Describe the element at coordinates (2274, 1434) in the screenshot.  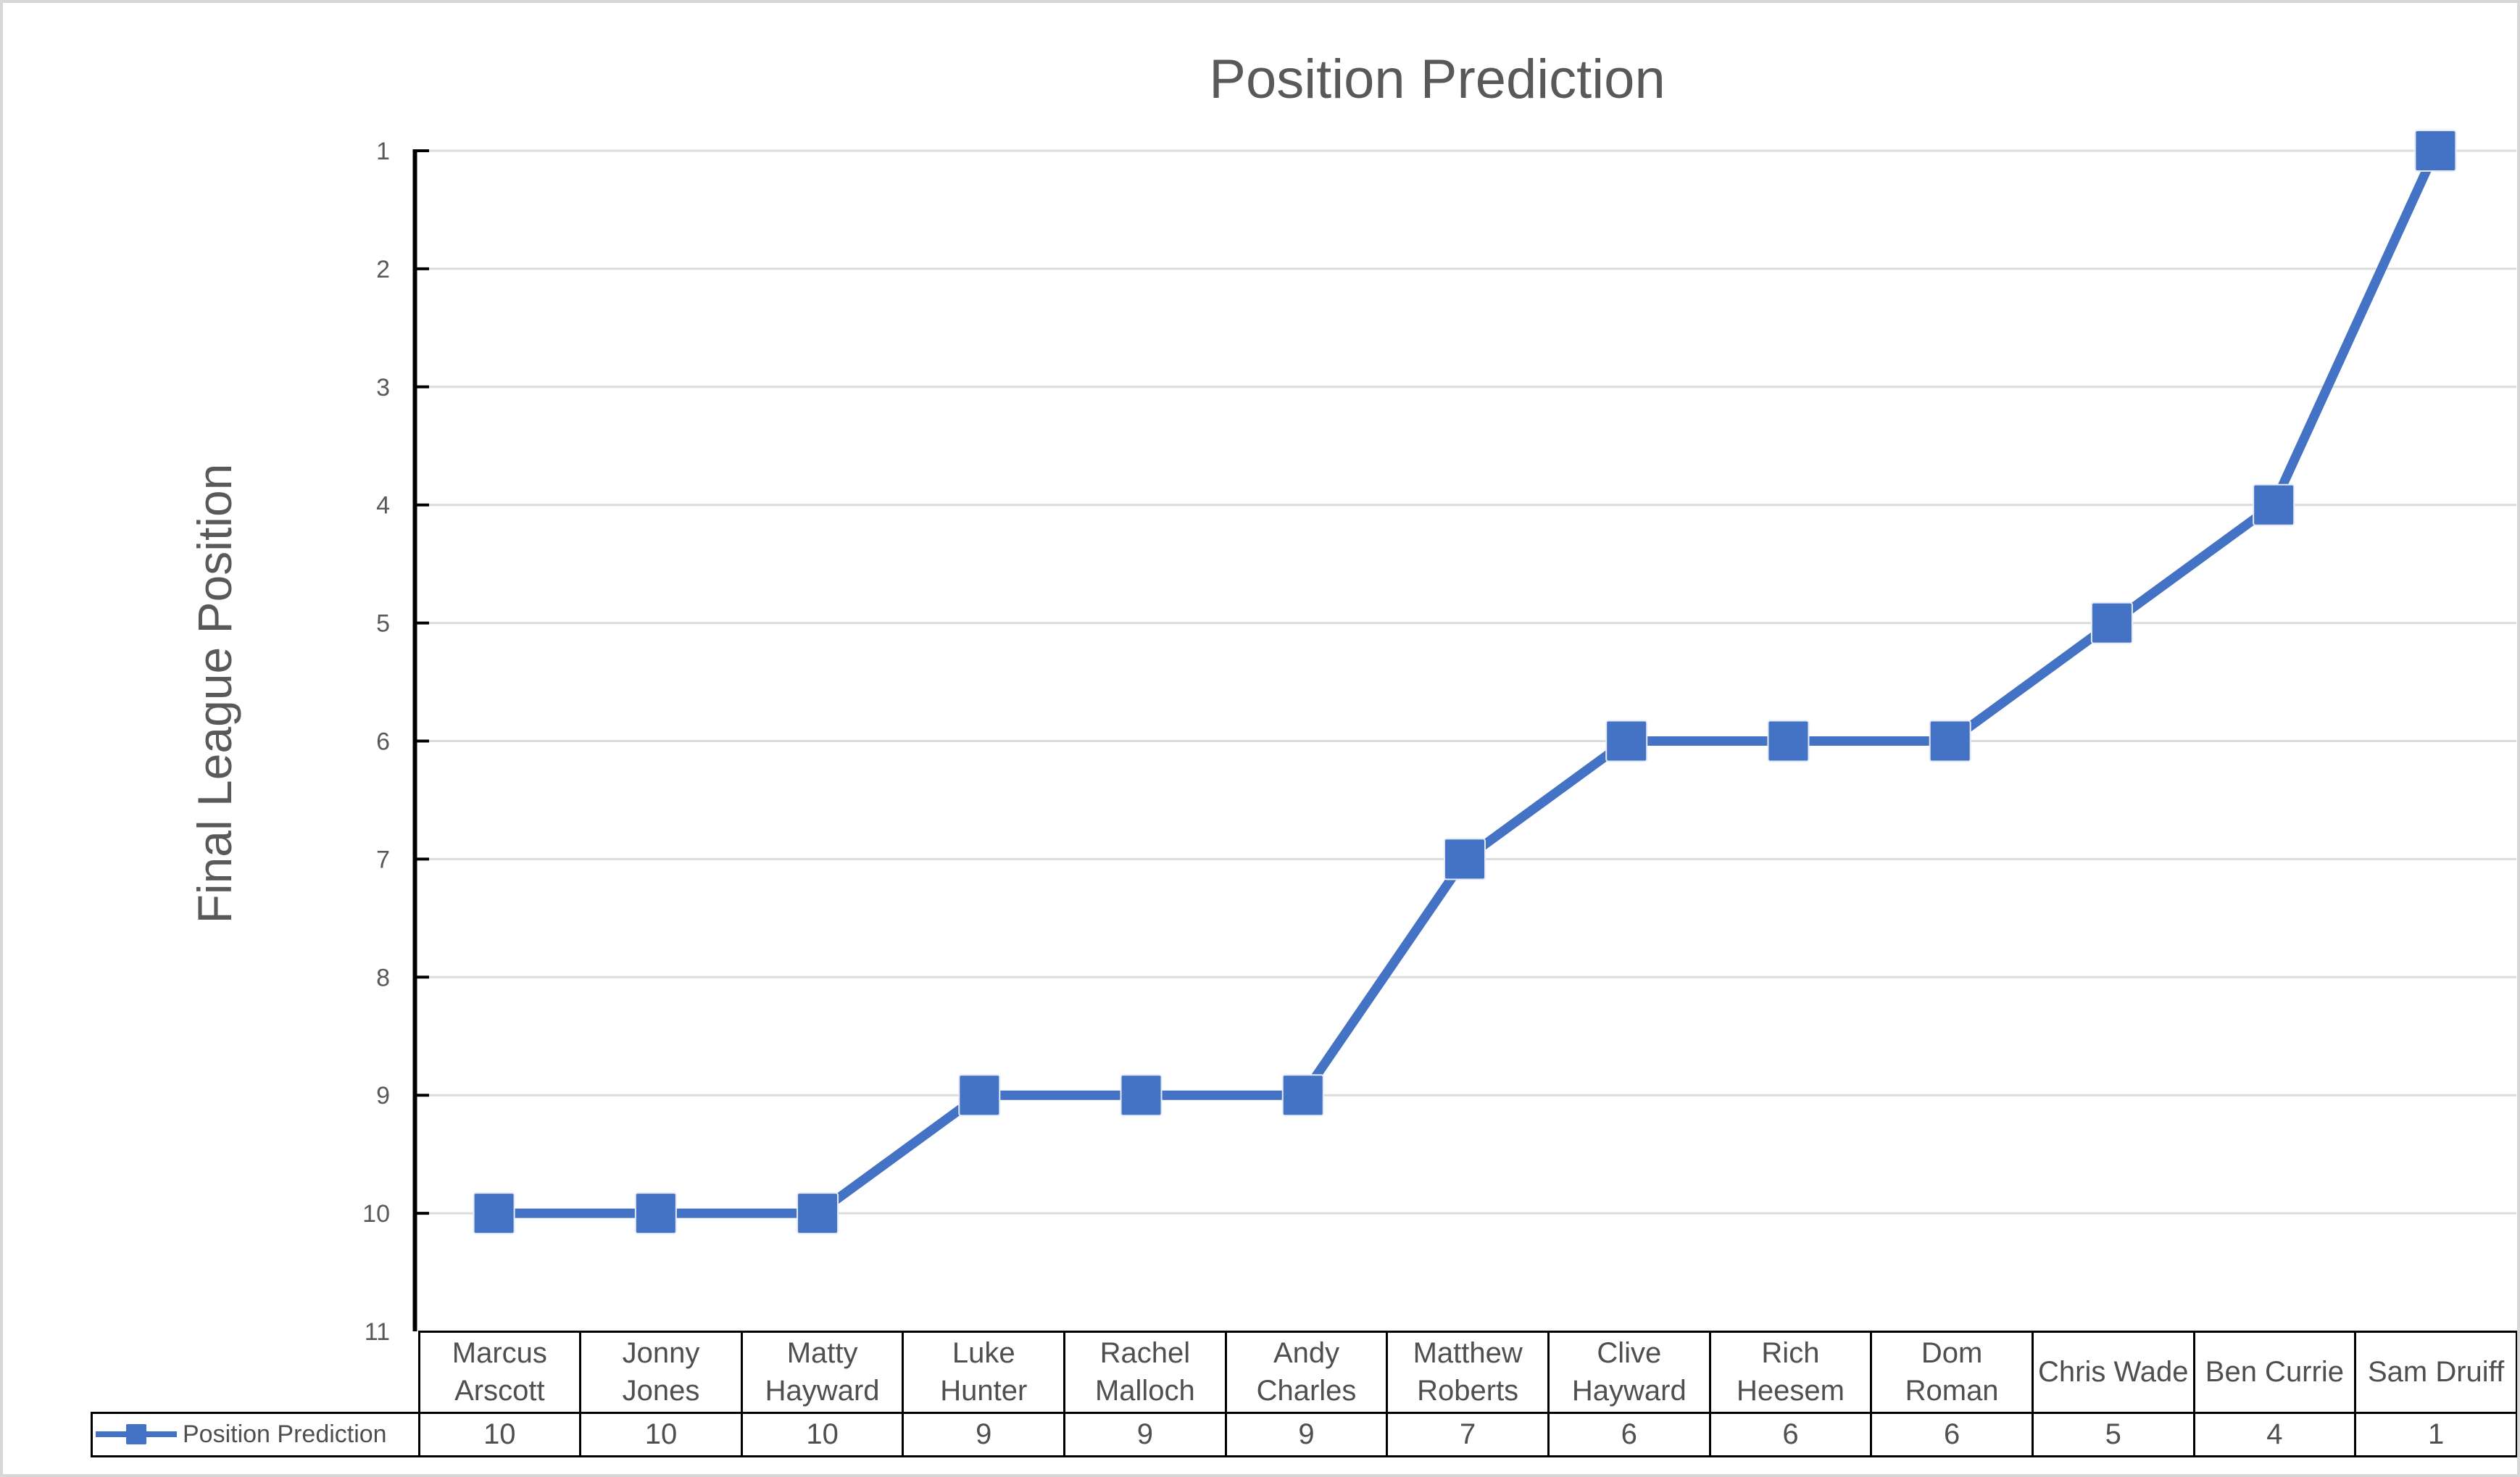
I see `series-value-cell: 4` at that location.